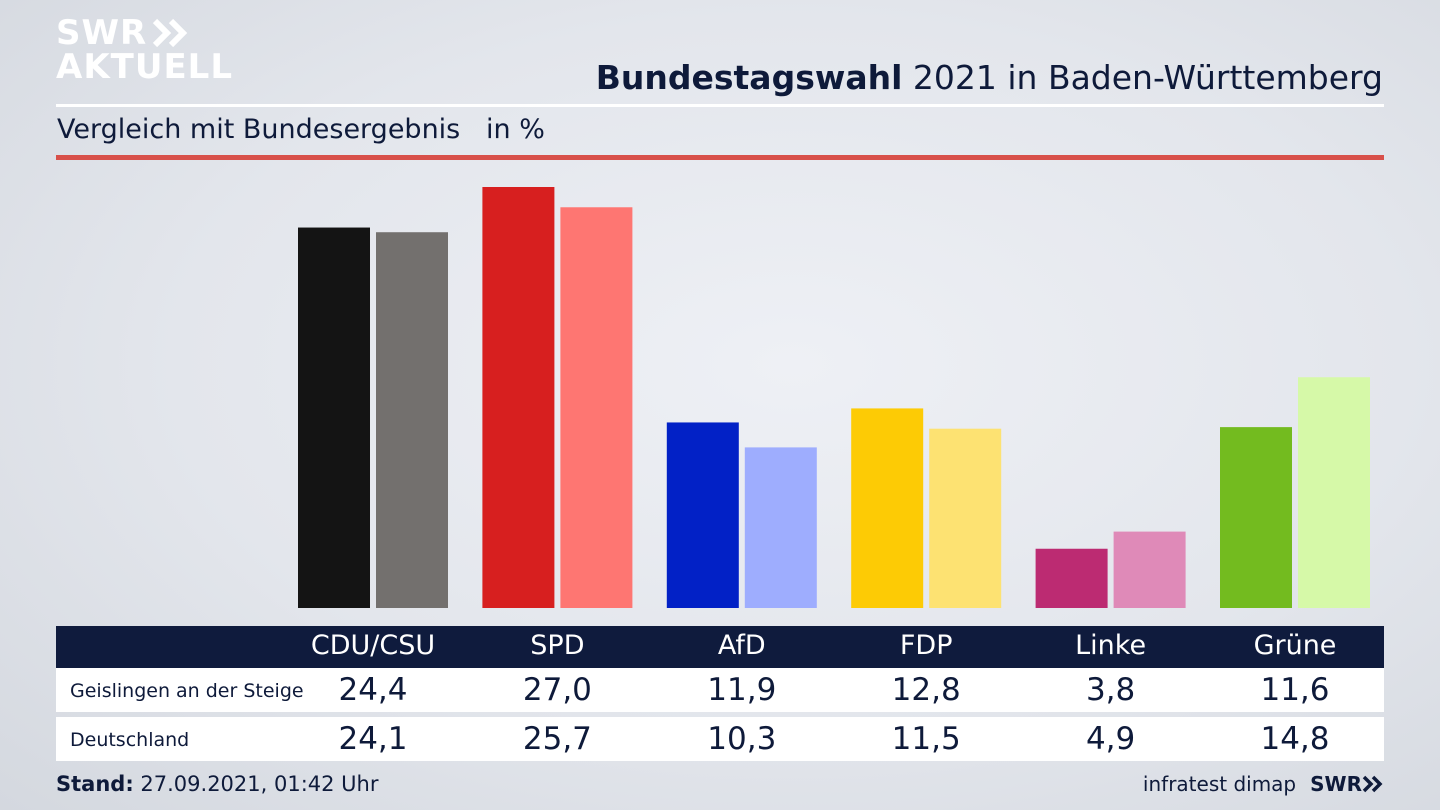 The width and height of the screenshot is (1440, 810). Describe the element at coordinates (1149, 569) in the screenshot. I see `bar-linke-national` at that location.